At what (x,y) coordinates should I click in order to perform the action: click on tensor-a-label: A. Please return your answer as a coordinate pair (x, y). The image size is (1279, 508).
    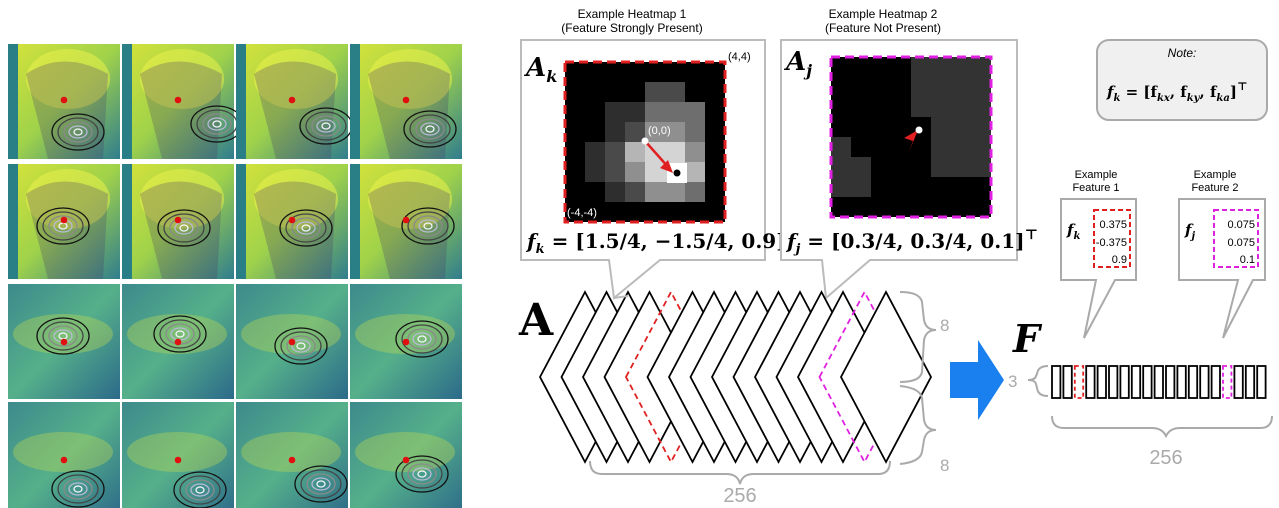
    Looking at the image, I should click on (536, 320).